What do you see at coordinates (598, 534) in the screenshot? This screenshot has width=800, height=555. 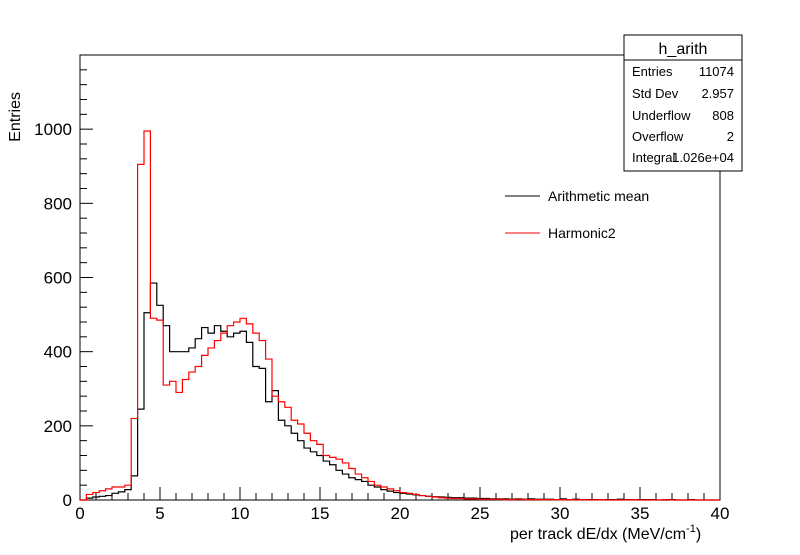 I see `x-axis-title-main: per track dE/dx (MeV/cm` at bounding box center [598, 534].